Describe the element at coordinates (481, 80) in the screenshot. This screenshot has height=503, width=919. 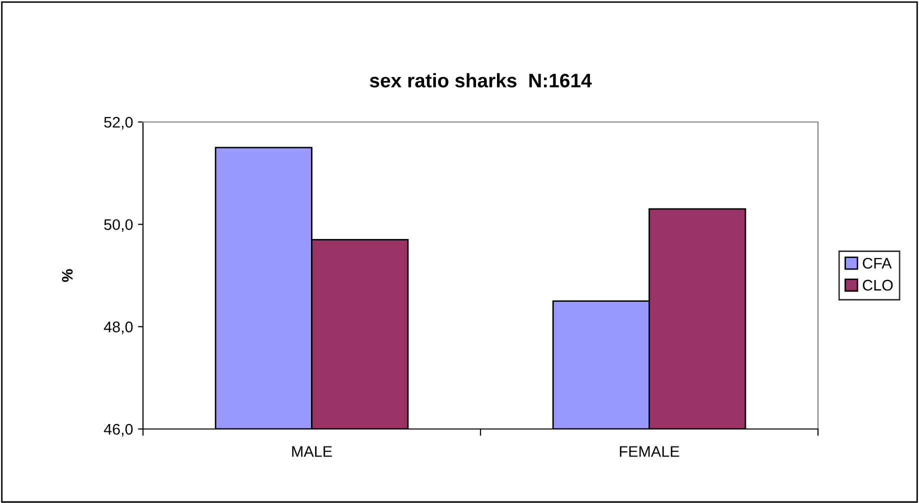
I see `chart-title: sex ratio sharks N:1614` at that location.